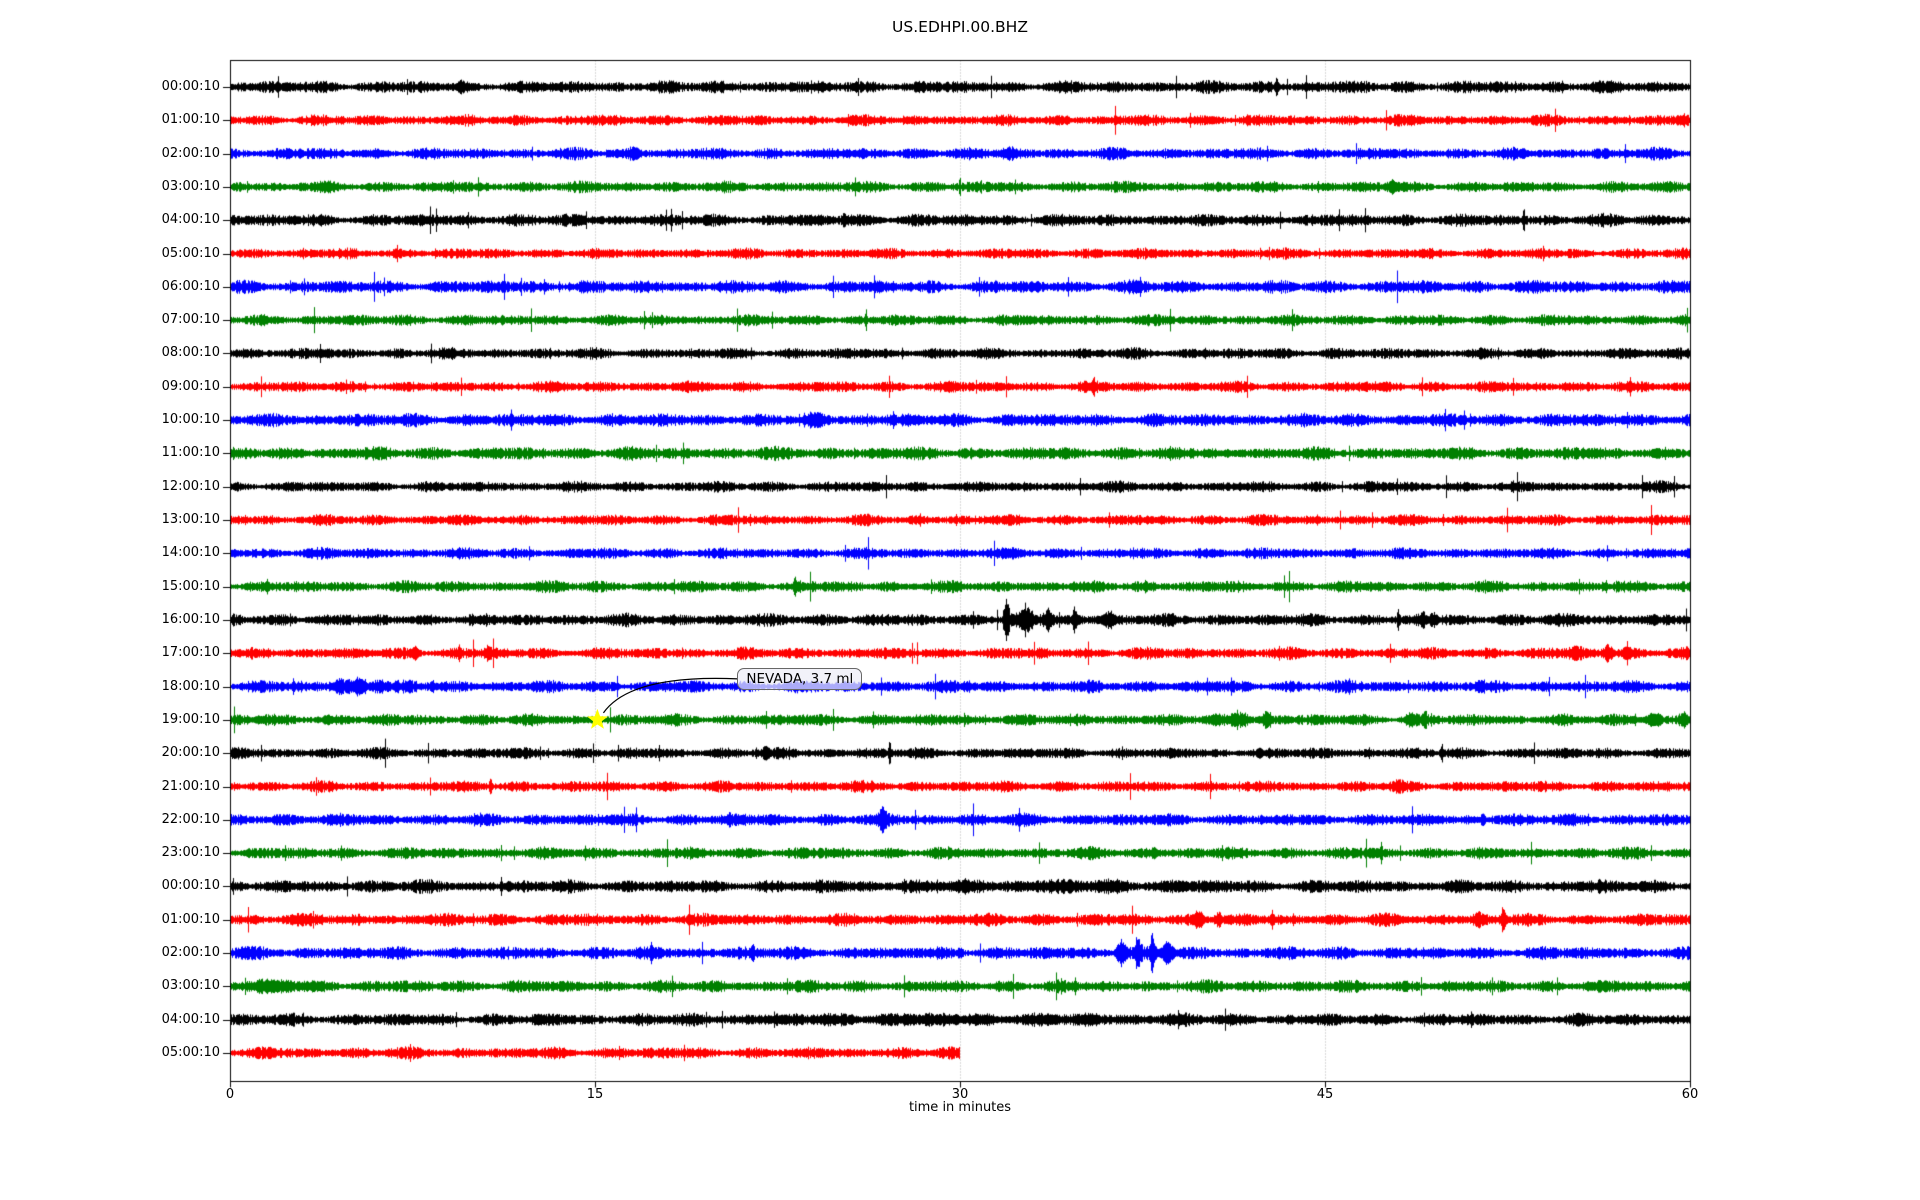  I want to click on x-axis-tick-label: 60, so click(1690, 1094).